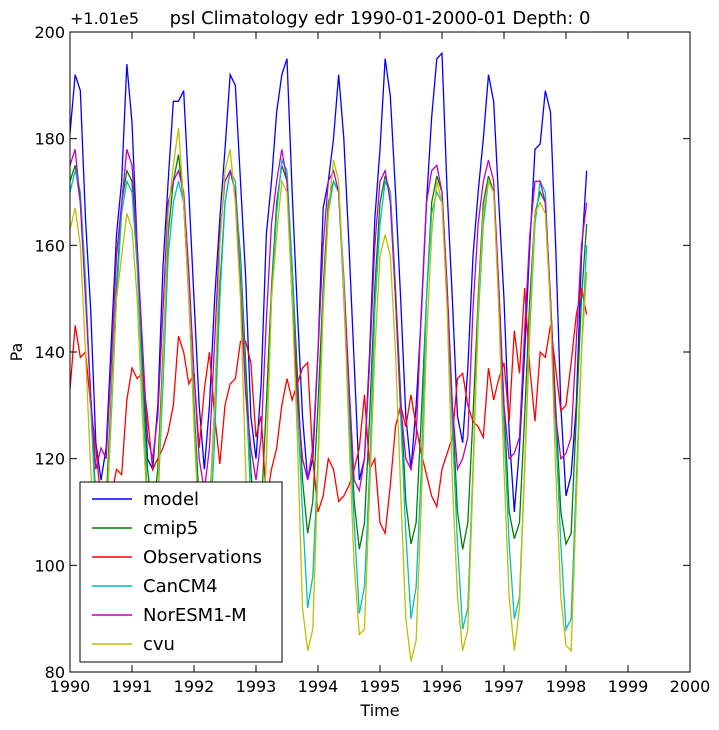  What do you see at coordinates (504, 686) in the screenshot?
I see `x-tick-label: 1997` at bounding box center [504, 686].